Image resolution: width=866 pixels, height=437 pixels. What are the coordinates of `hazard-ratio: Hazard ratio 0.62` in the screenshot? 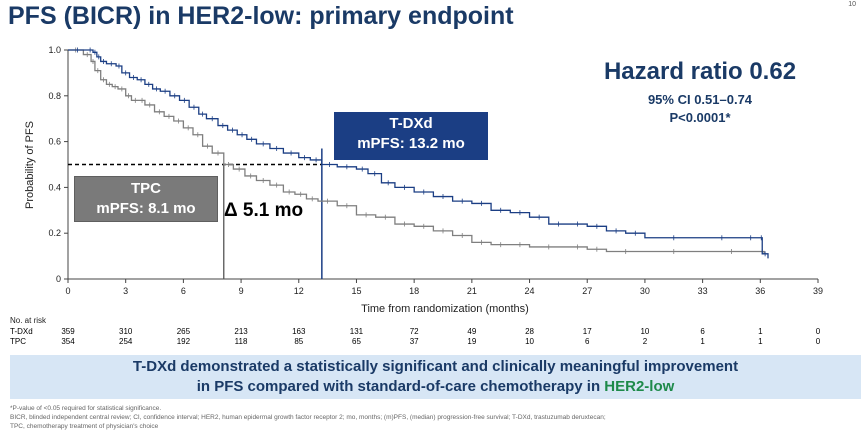 It's located at (700, 71).